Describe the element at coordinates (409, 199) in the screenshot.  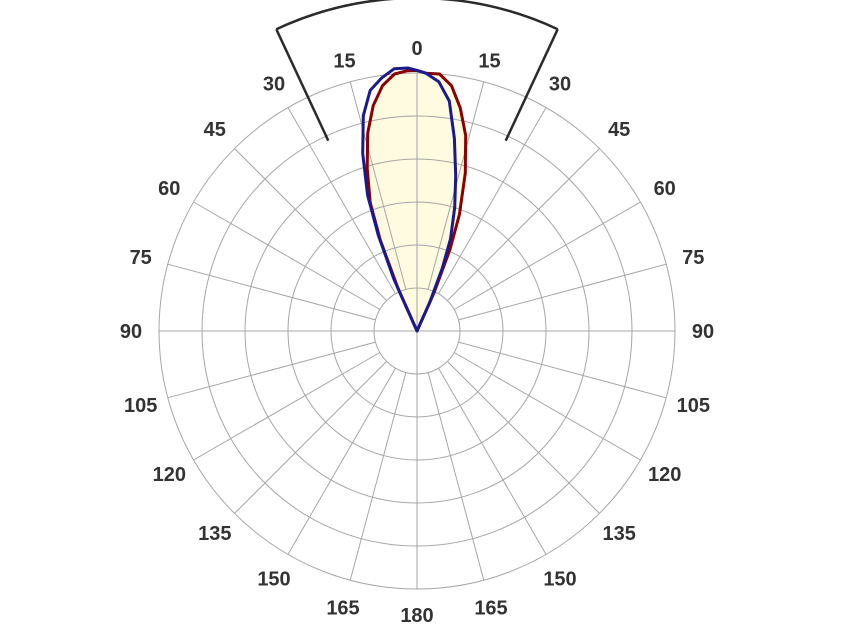
I see `series-blue-curve` at that location.